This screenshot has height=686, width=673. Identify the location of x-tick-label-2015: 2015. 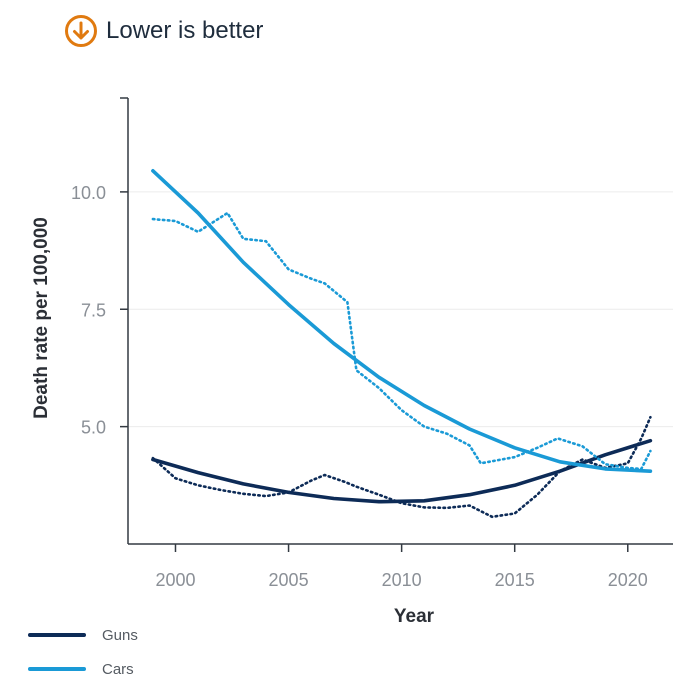
(515, 580).